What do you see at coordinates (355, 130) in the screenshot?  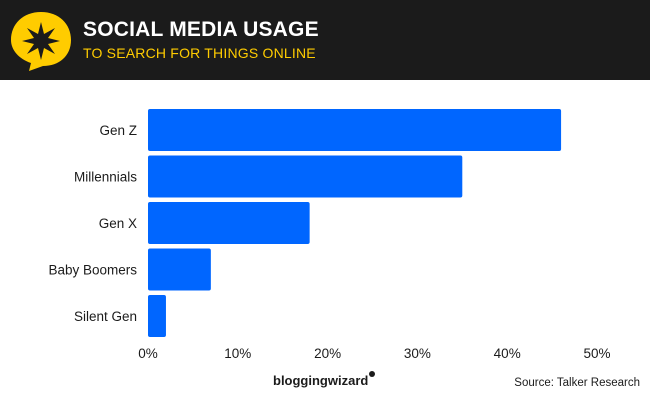 I see `bar-gen-z` at bounding box center [355, 130].